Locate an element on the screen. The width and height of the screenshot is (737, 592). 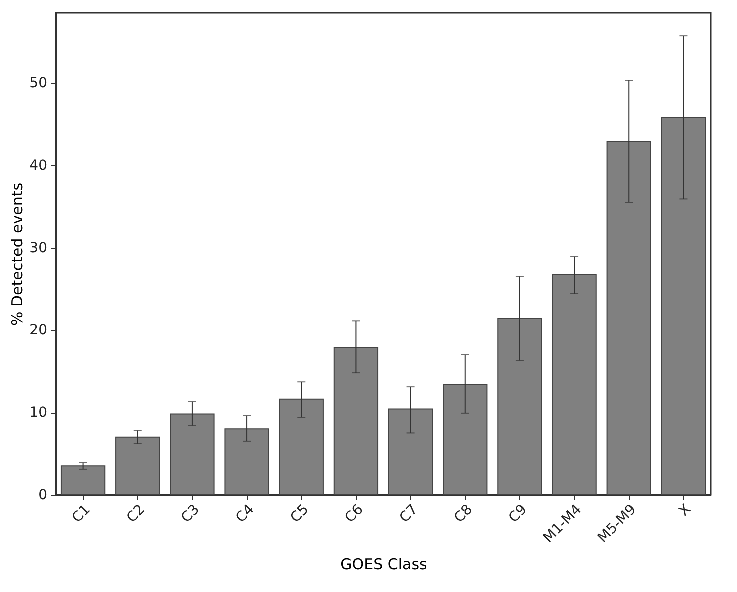
x-axis-title: GOES Class is located at coordinates (384, 565).